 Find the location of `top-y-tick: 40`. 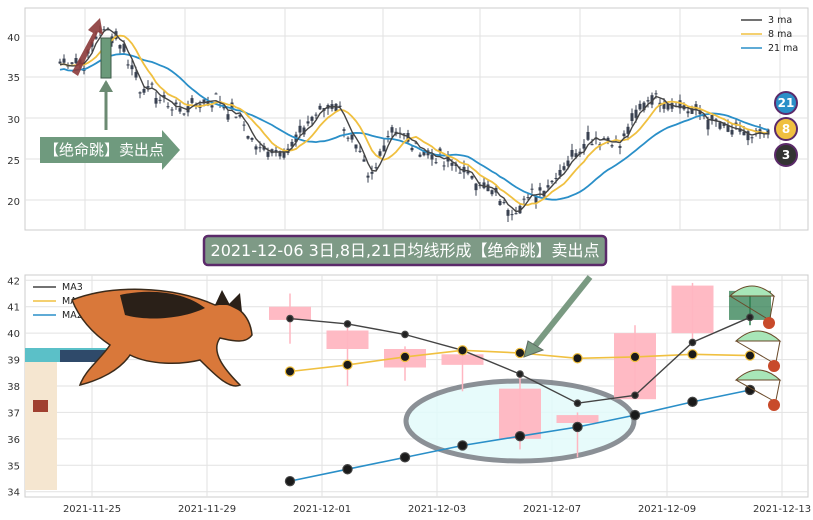

top-y-tick: 40 is located at coordinates (13, 38).